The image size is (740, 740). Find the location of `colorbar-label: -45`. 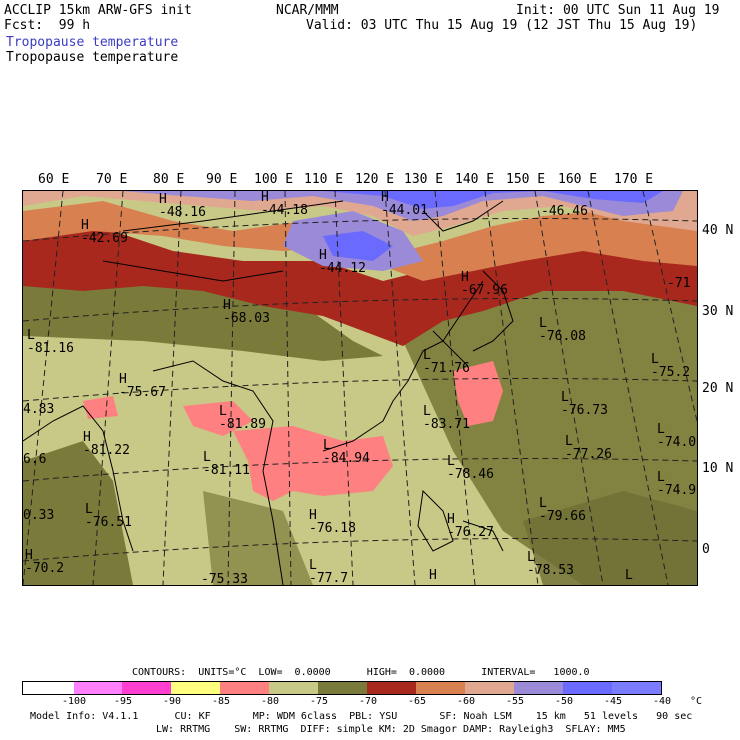

colorbar-label: -45 is located at coordinates (613, 701).